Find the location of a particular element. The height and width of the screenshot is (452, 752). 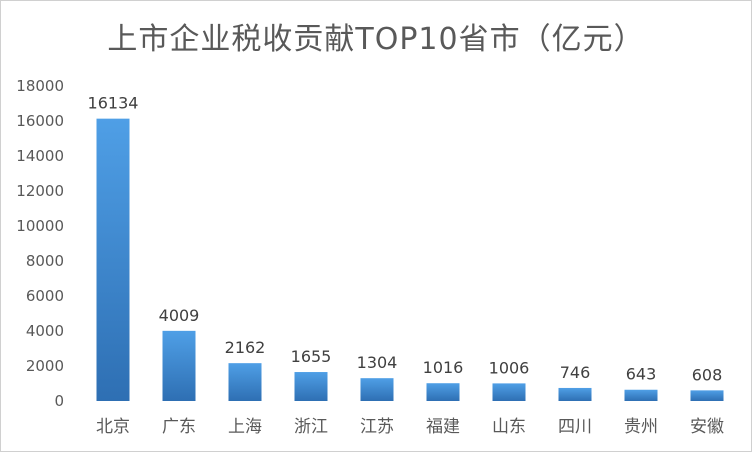

data-label-2: 4009 is located at coordinates (179, 315).